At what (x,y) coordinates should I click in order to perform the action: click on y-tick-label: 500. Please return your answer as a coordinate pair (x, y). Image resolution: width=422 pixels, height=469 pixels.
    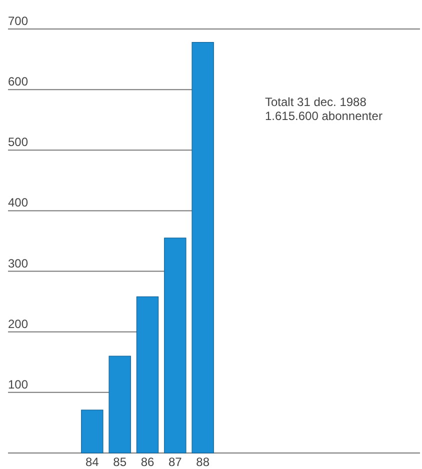
    Looking at the image, I should click on (18, 142).